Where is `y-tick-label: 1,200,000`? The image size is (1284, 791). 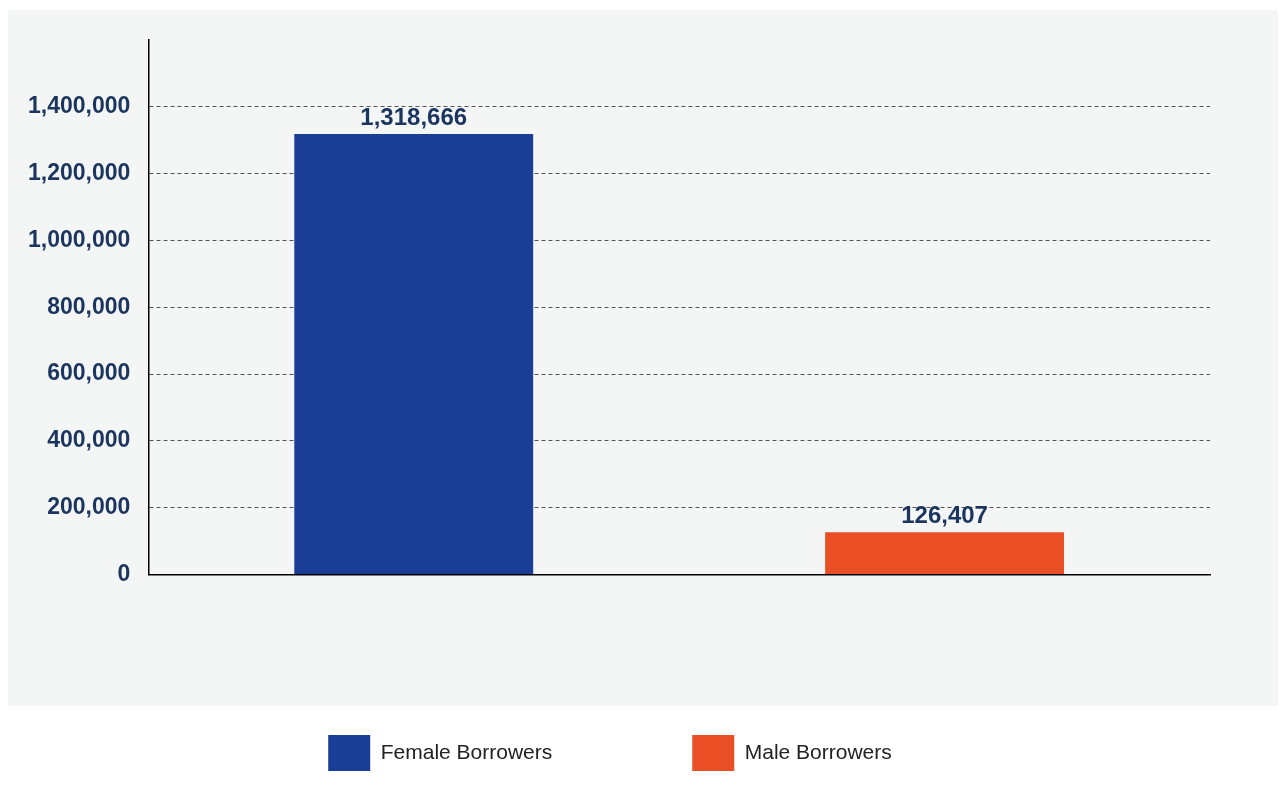 y-tick-label: 1,200,000 is located at coordinates (79, 171).